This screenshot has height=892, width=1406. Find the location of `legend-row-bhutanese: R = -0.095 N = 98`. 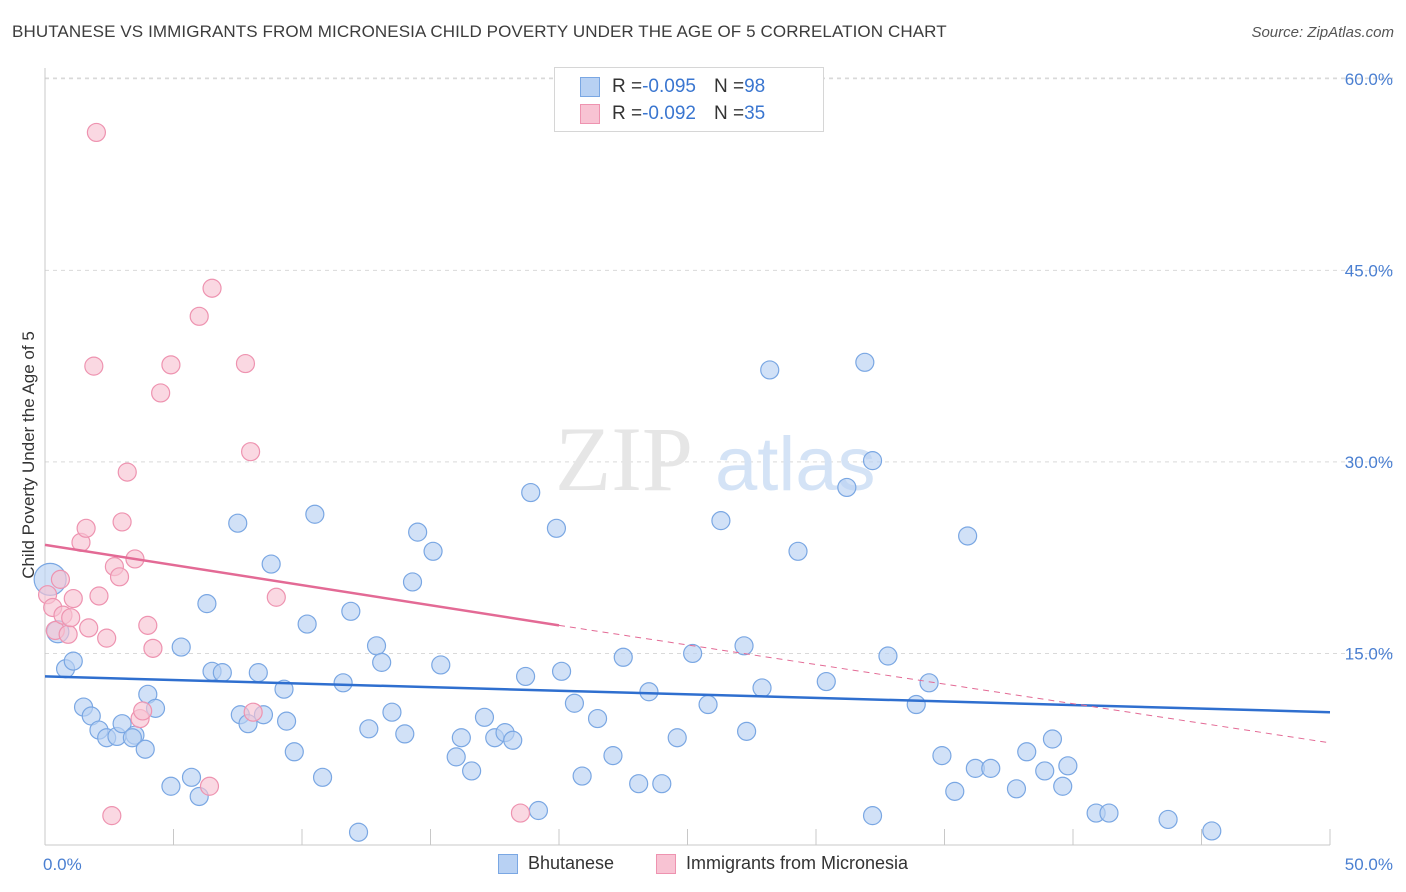

legend-row-bhutanese: R = -0.095 N = 98 is located at coordinates (660, 87).